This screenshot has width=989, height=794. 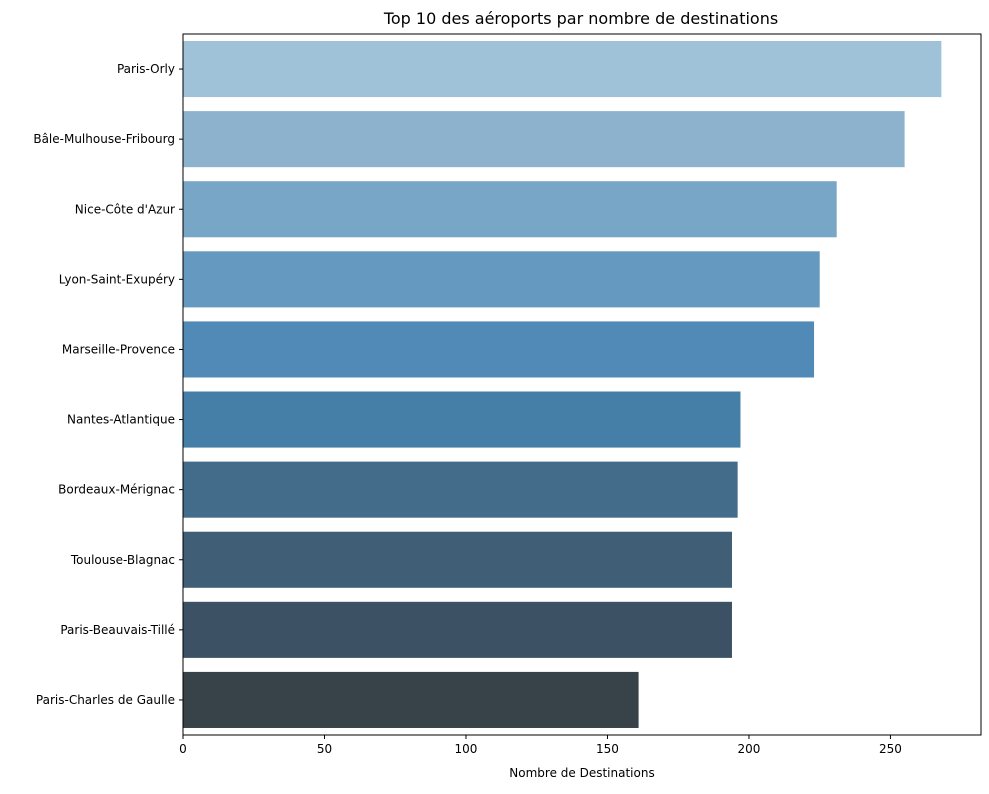 I want to click on y-tick-label: Nice-Côte d'Azur, so click(x=125, y=209).